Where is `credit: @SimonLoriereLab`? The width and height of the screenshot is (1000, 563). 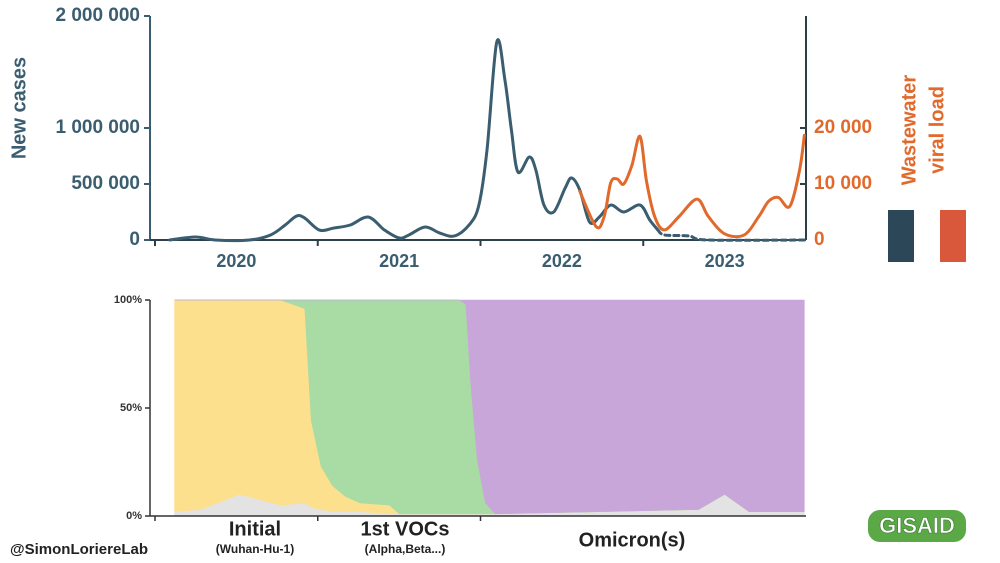 credit: @SimonLoriereLab is located at coordinates (79, 549).